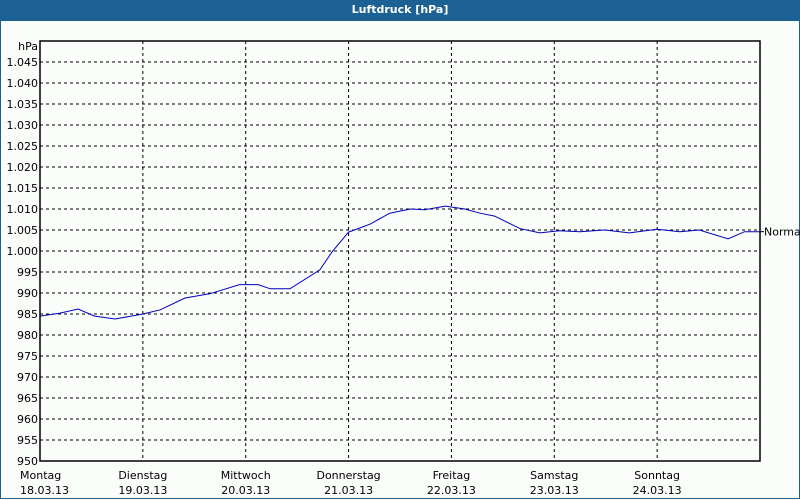 The image size is (800, 500). I want to click on y-tick-label: 965, so click(27, 398).